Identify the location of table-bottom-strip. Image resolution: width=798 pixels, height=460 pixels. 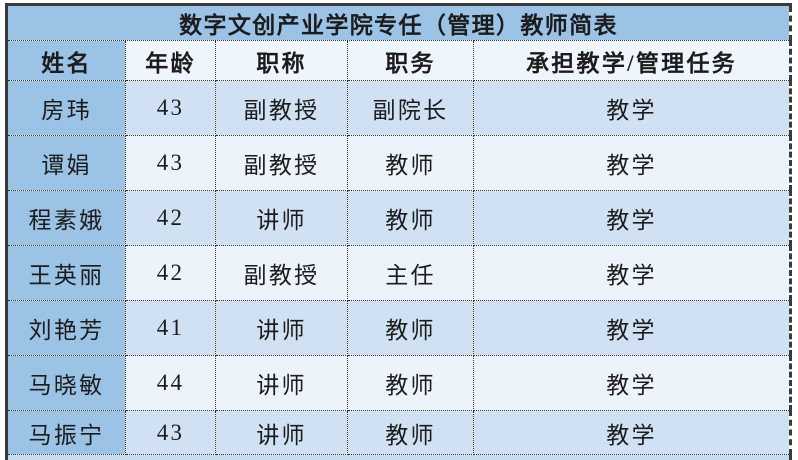
(398, 457).